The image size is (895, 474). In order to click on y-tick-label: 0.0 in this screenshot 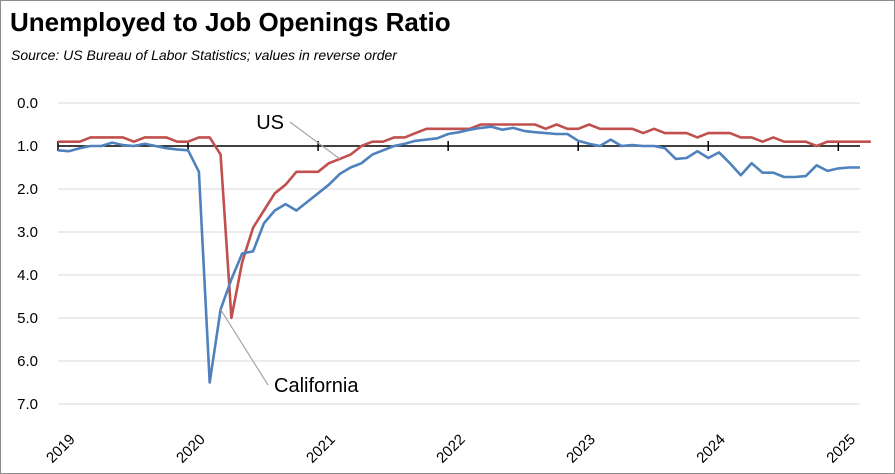, I will do `click(27, 103)`.